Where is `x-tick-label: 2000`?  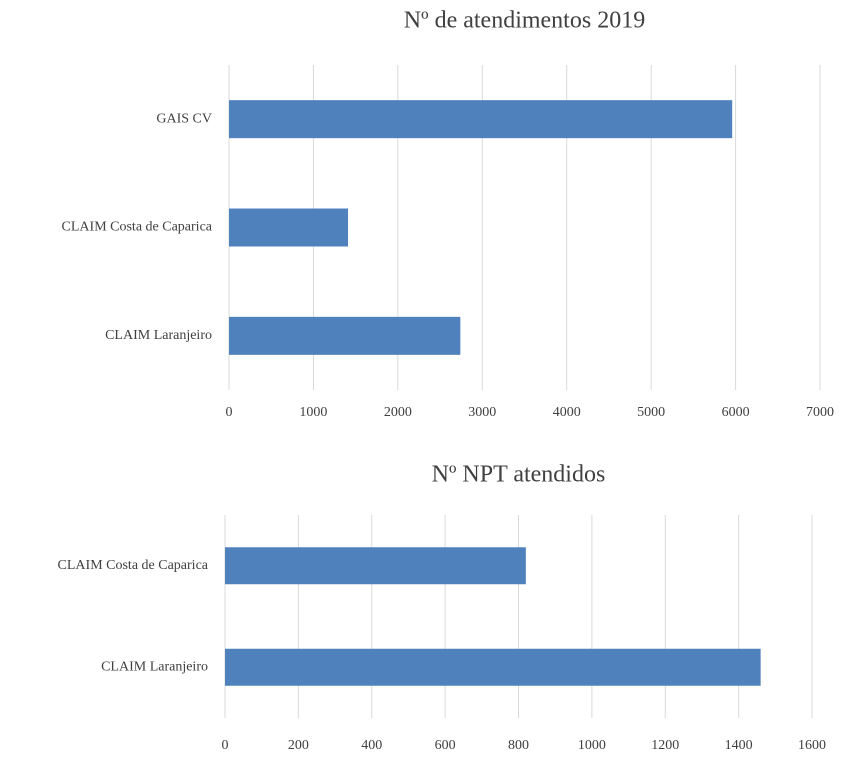 x-tick-label: 2000 is located at coordinates (398, 412).